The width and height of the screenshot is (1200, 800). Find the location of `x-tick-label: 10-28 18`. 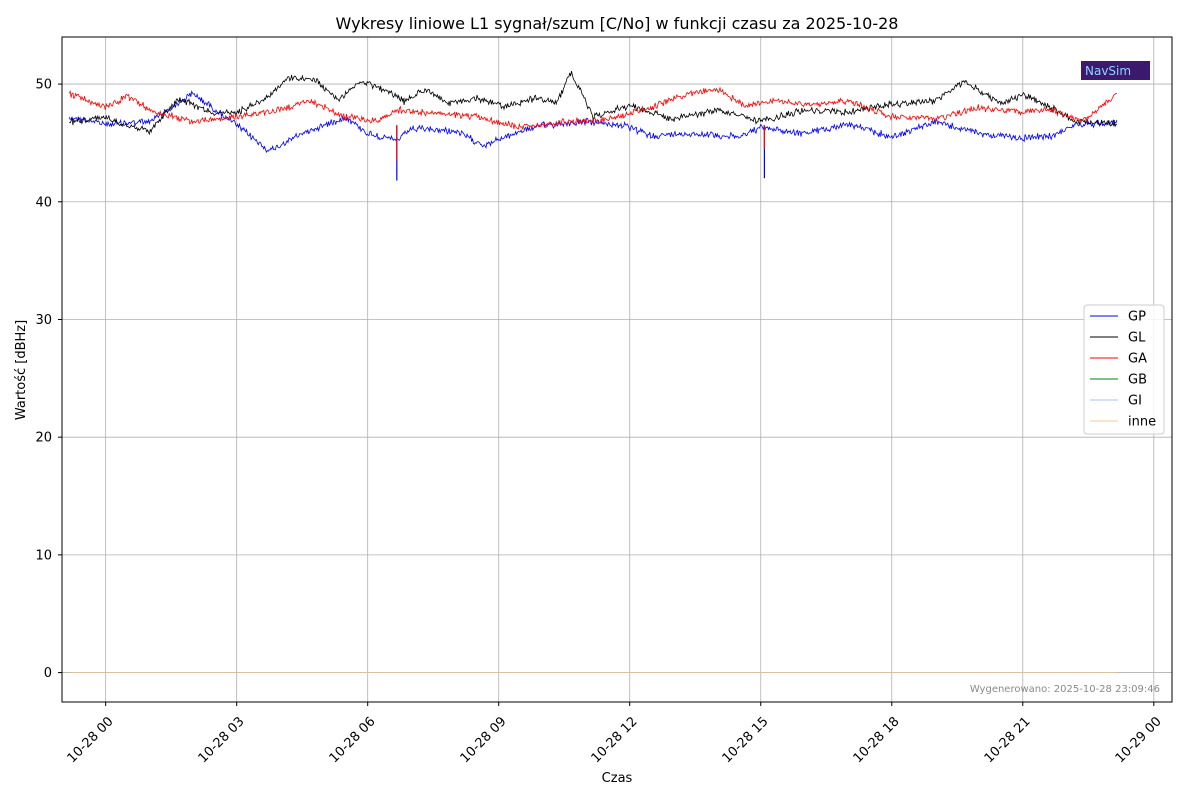

x-tick-label: 10-28 18 is located at coordinates (877, 740).